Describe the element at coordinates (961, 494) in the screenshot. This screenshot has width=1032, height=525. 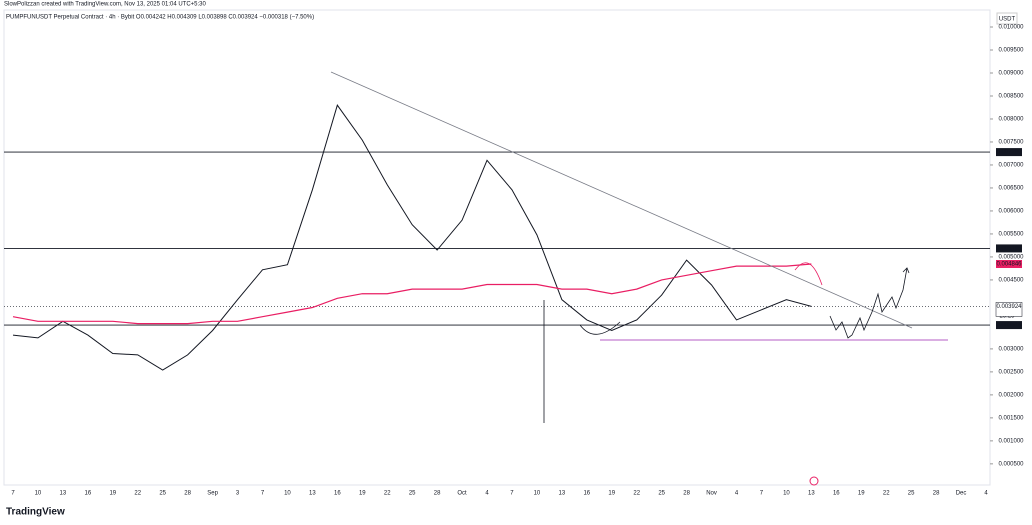
I see `x-tick-label: Dec` at that location.